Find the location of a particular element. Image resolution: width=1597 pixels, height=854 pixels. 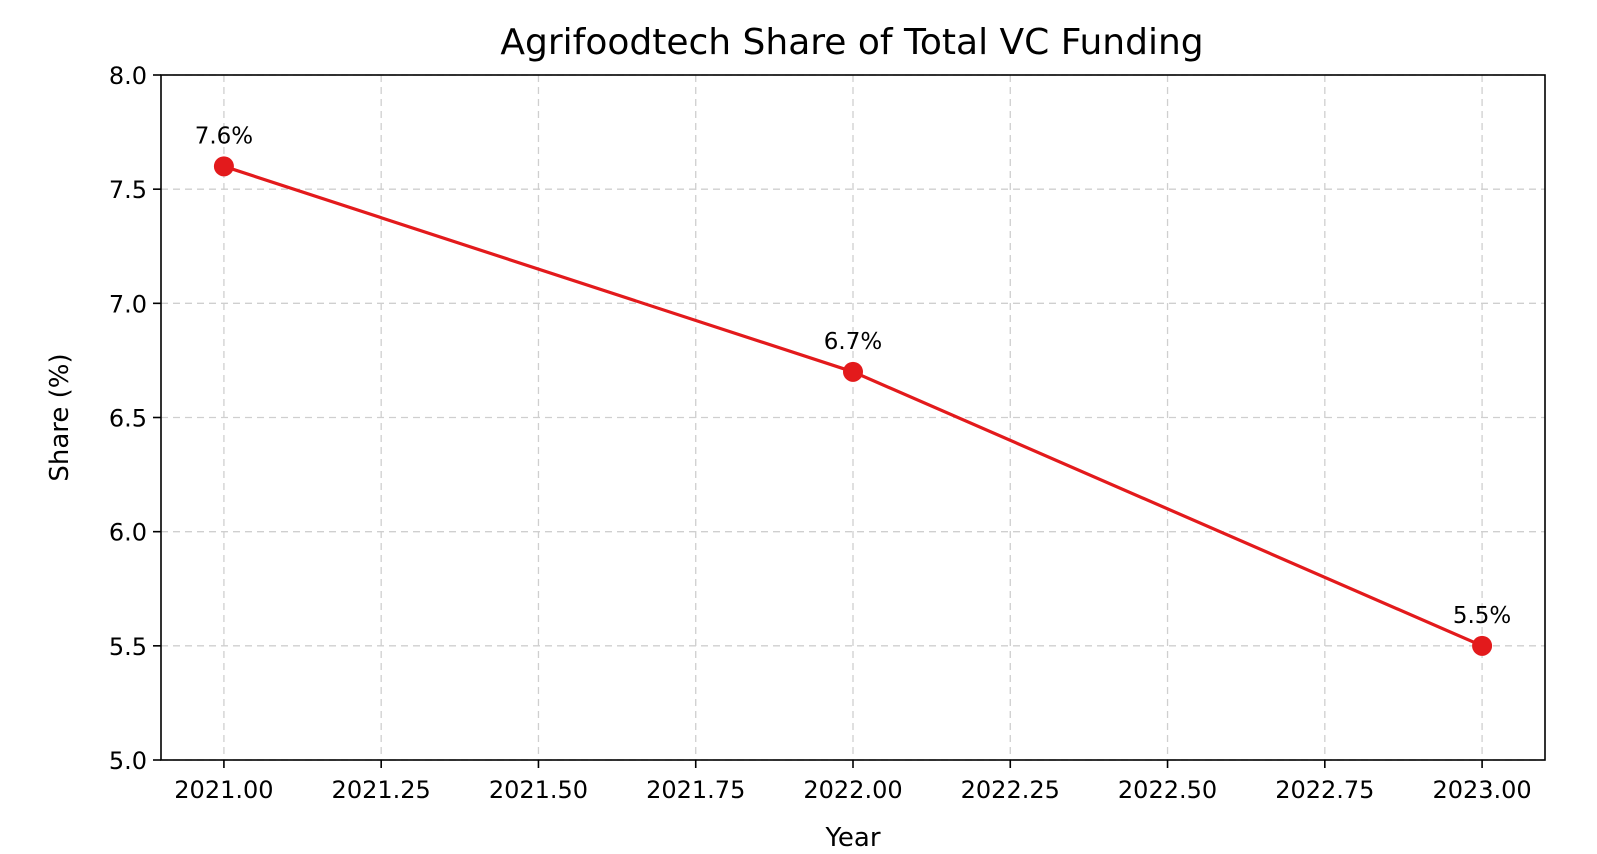

x-tick-label: 2021.75 is located at coordinates (695, 790).